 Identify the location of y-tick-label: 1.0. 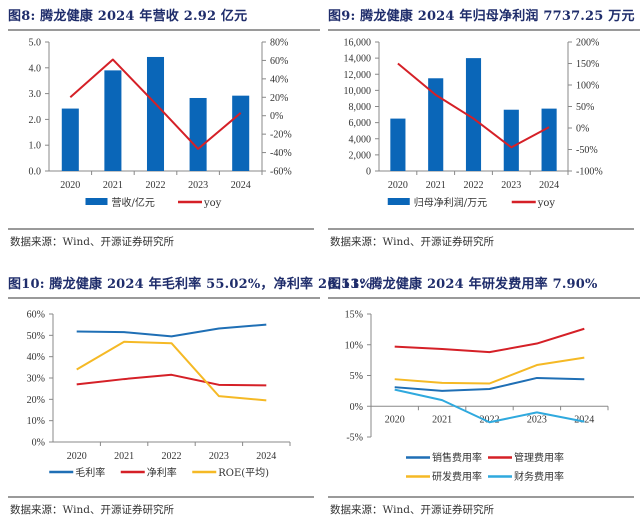
(35, 146).